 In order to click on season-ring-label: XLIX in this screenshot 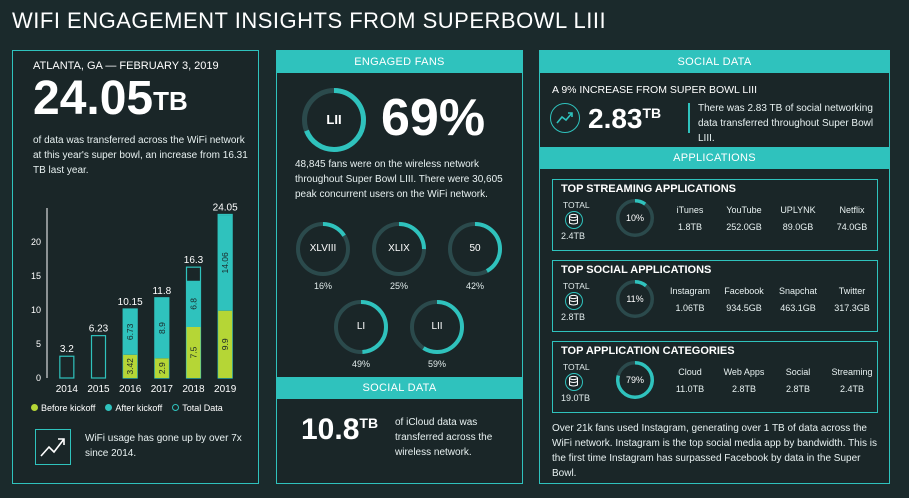, I will do `click(399, 248)`.